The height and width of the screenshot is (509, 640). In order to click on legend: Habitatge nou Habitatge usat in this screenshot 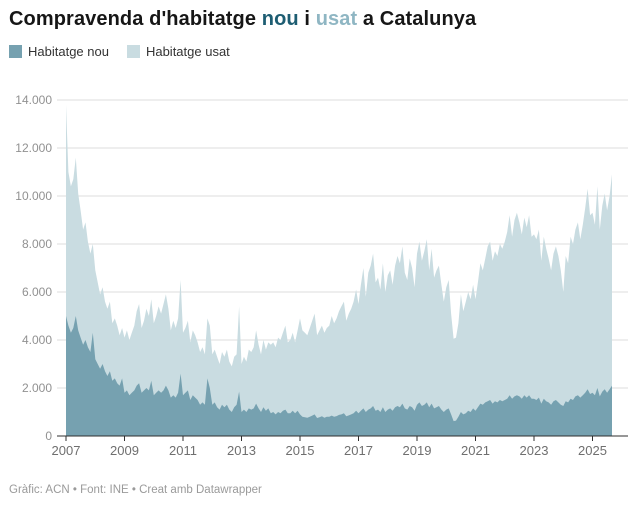, I will do `click(119, 51)`.